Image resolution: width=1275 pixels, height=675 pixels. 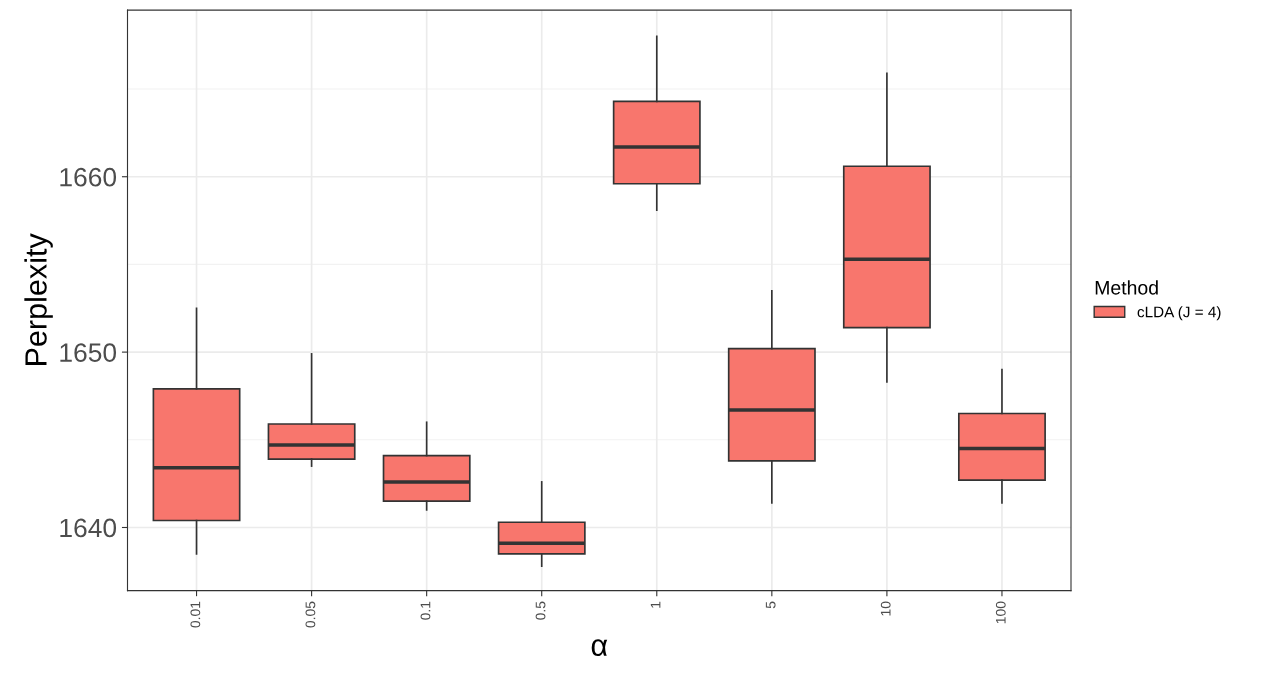 I want to click on legend-label: cLDA (J = 4), so click(x=1179, y=313).